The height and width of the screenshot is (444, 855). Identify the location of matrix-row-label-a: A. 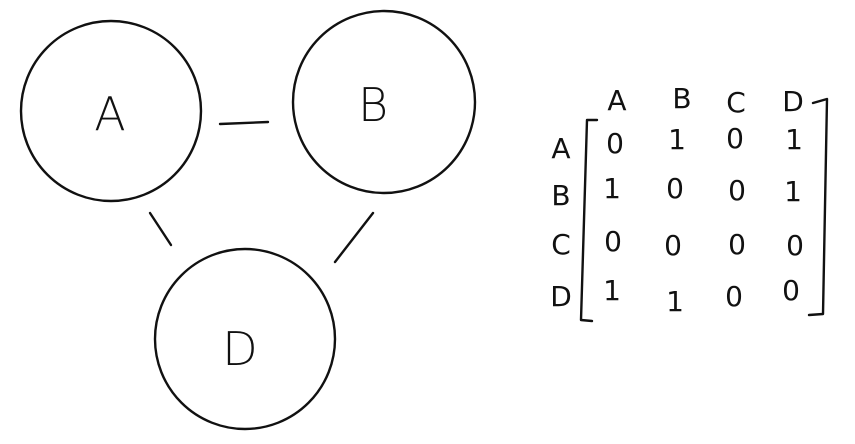
(560, 148).